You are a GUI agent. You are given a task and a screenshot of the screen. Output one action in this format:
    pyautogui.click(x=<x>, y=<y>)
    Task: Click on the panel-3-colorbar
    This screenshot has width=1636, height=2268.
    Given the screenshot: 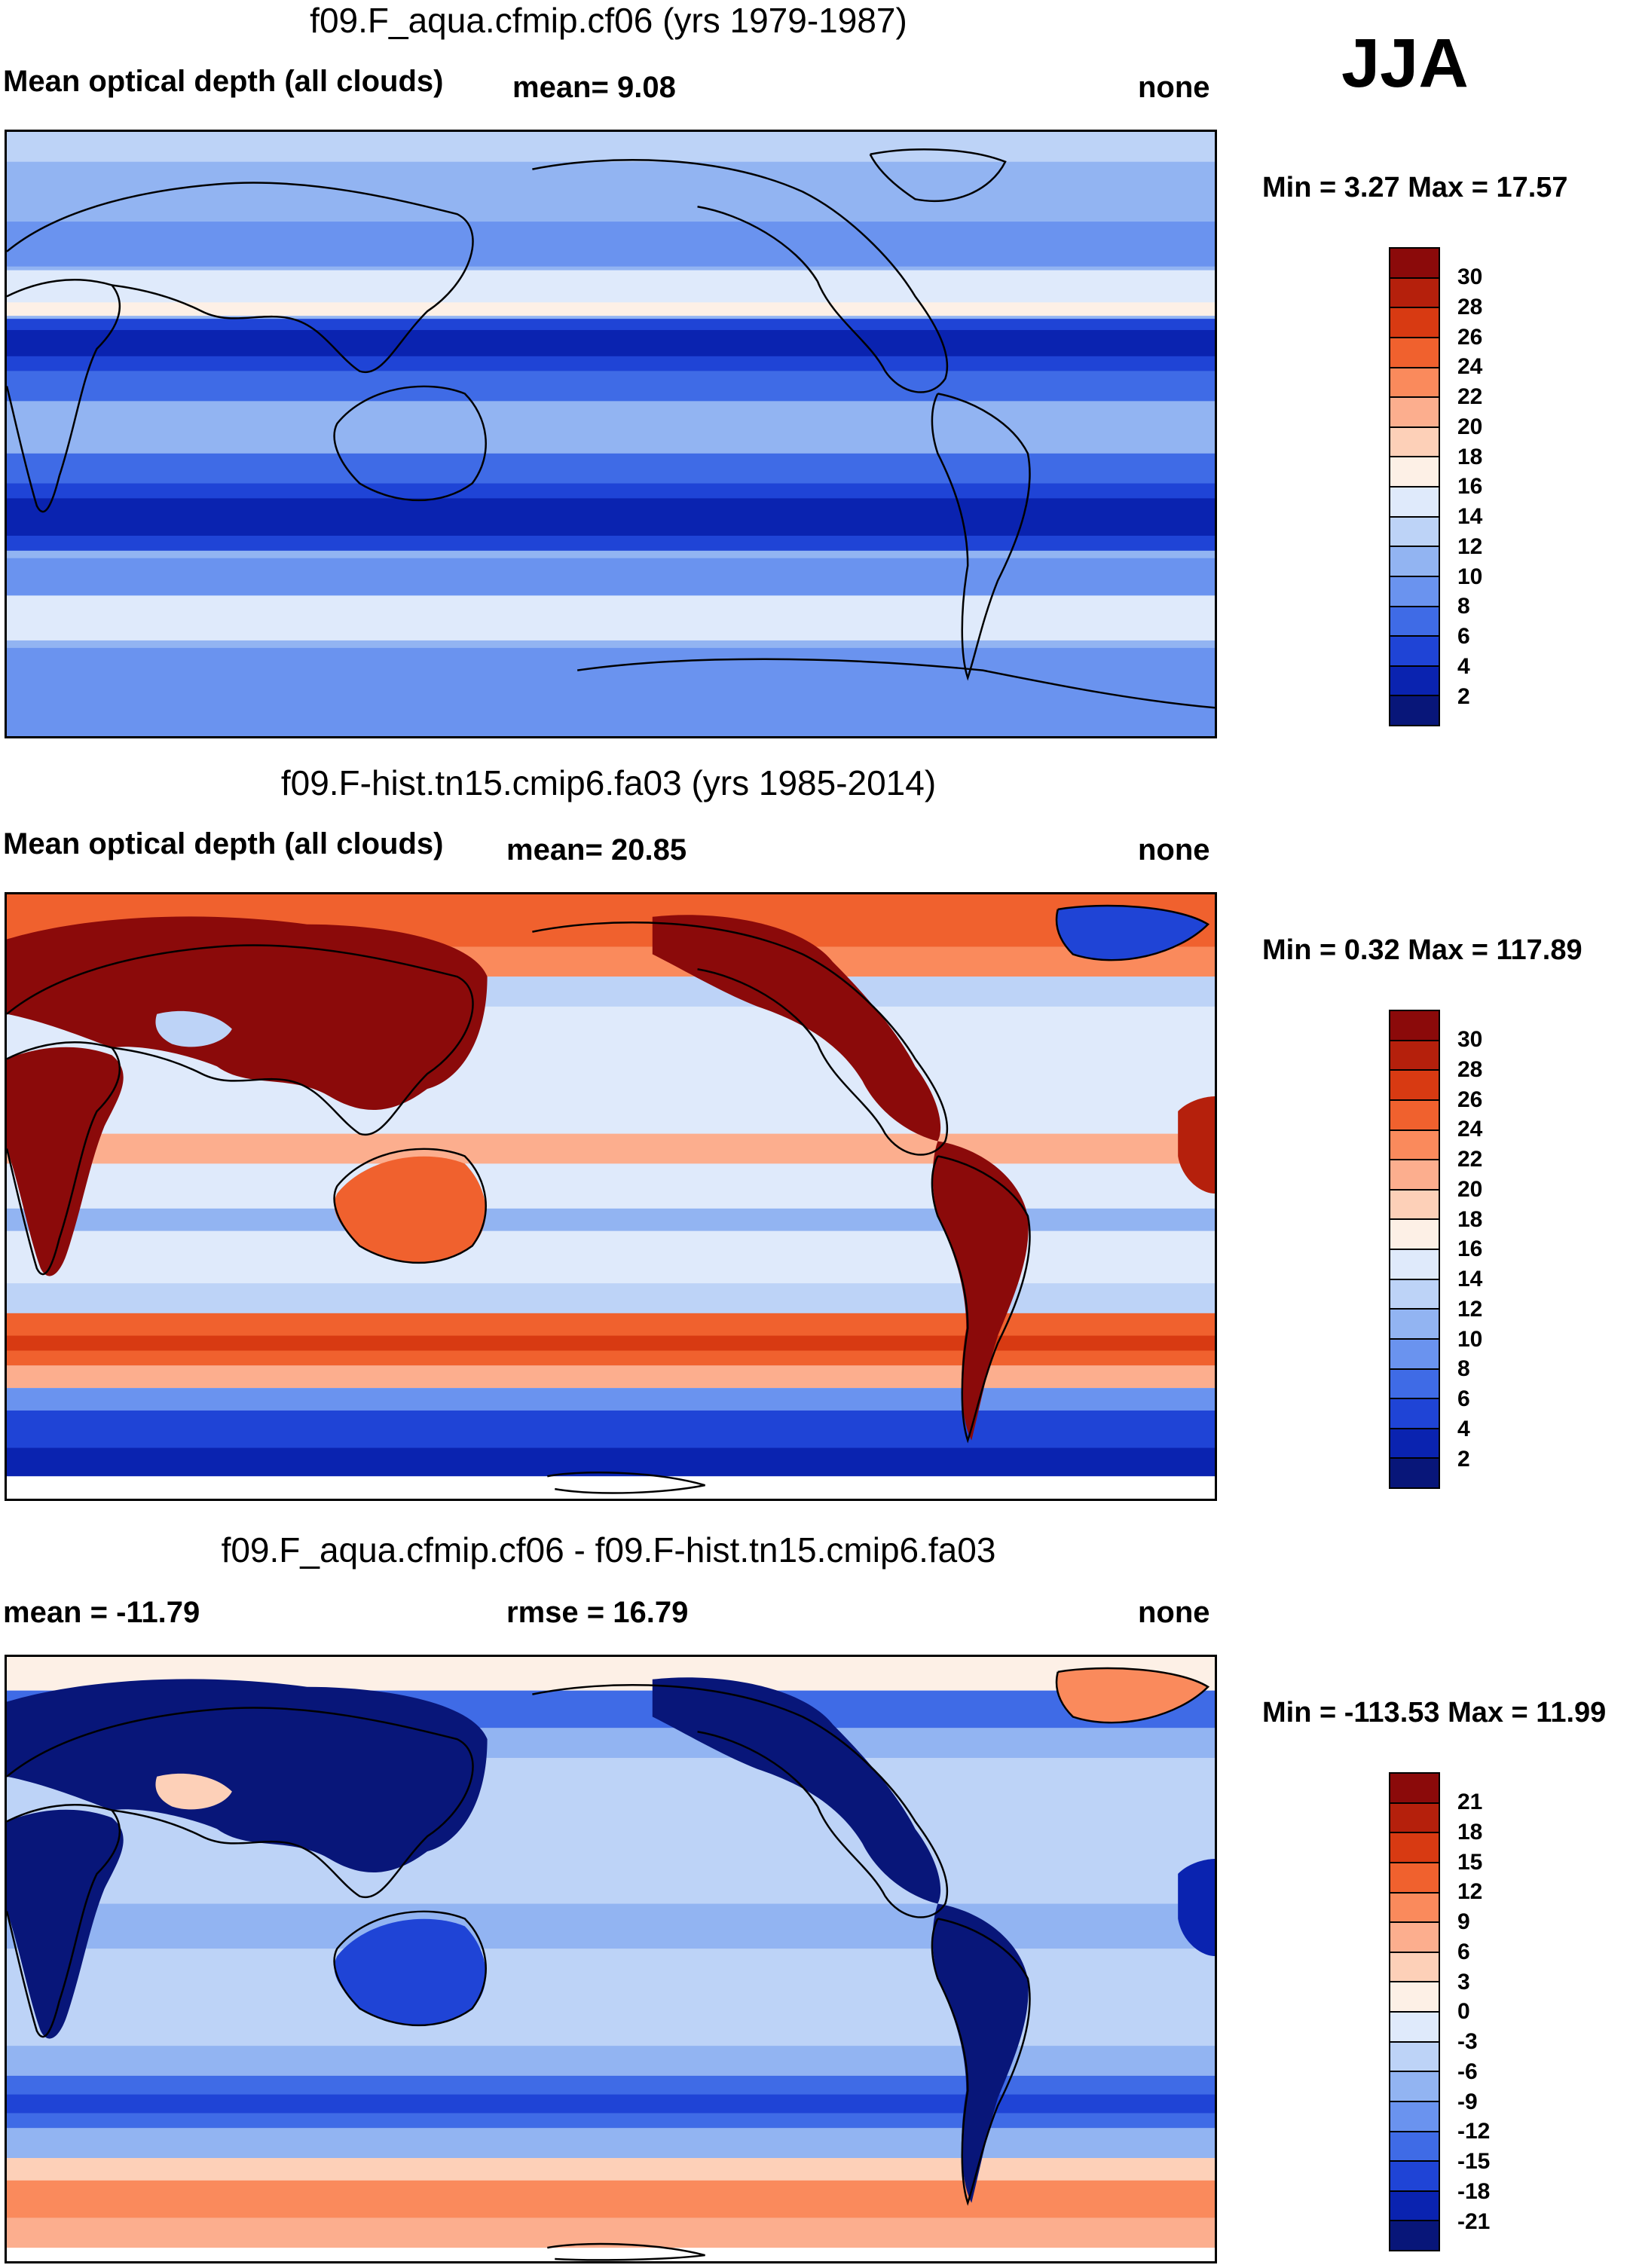 What is the action you would take?
    pyautogui.click(x=1414, y=2011)
    